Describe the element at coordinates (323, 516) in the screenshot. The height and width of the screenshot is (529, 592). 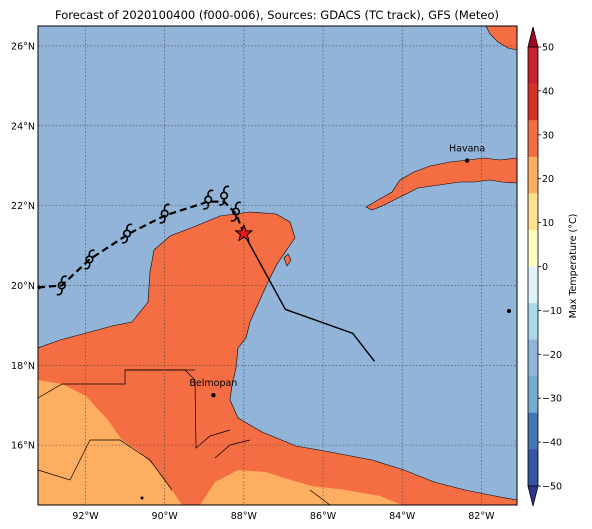
I see `lon-tick-label: 86°W` at that location.